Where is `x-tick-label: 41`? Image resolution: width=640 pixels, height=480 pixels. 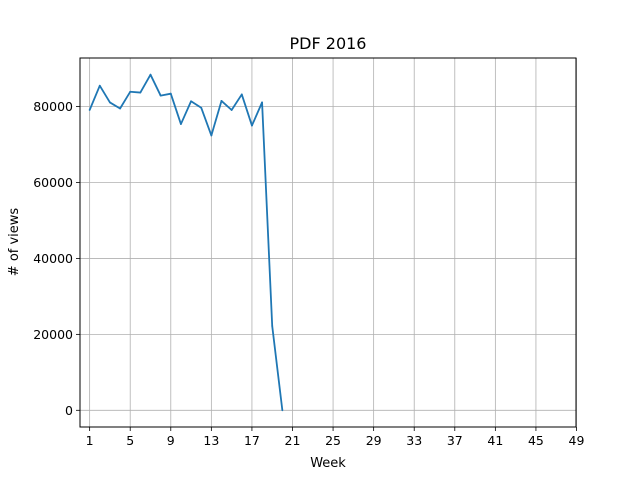 x-tick-label: 41 is located at coordinates (495, 440).